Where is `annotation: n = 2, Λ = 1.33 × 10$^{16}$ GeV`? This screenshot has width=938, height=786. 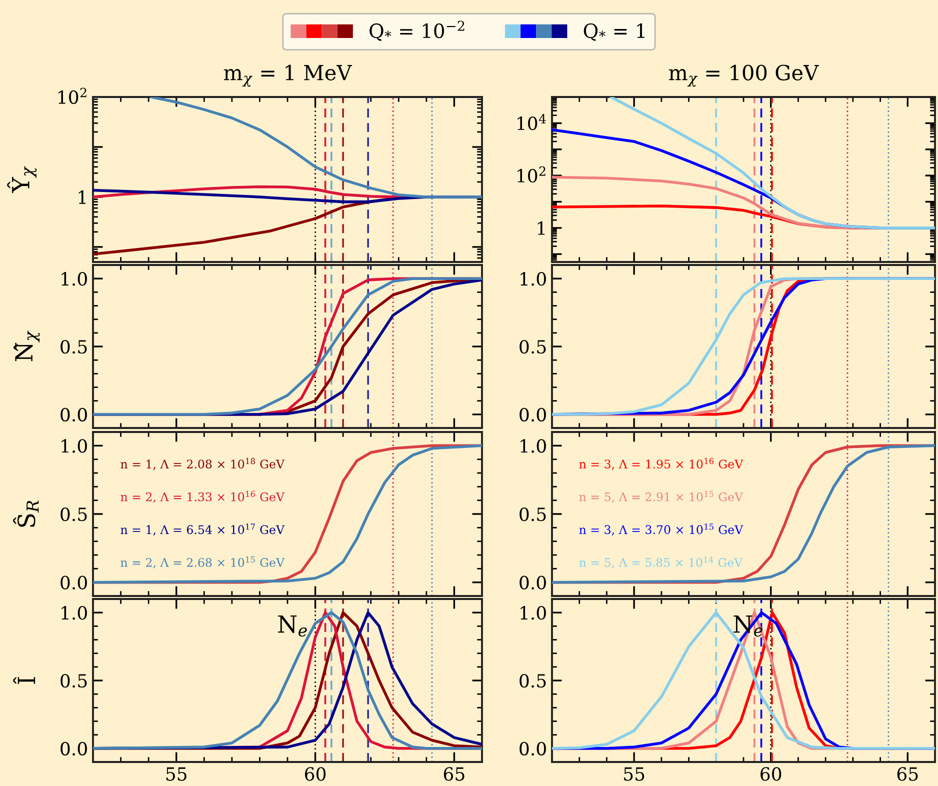
annotation: n = 2, Λ = 1.33 × 10$^{16}$ GeV is located at coordinates (202, 496).